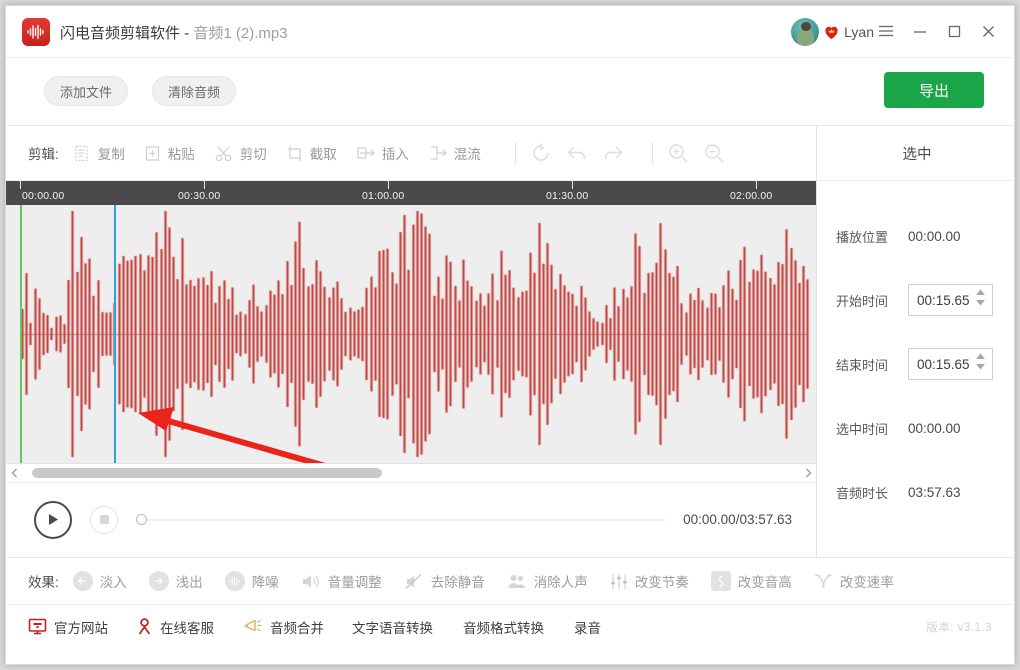 The image size is (1020, 670). I want to click on website-monitor-icon, so click(37, 626).